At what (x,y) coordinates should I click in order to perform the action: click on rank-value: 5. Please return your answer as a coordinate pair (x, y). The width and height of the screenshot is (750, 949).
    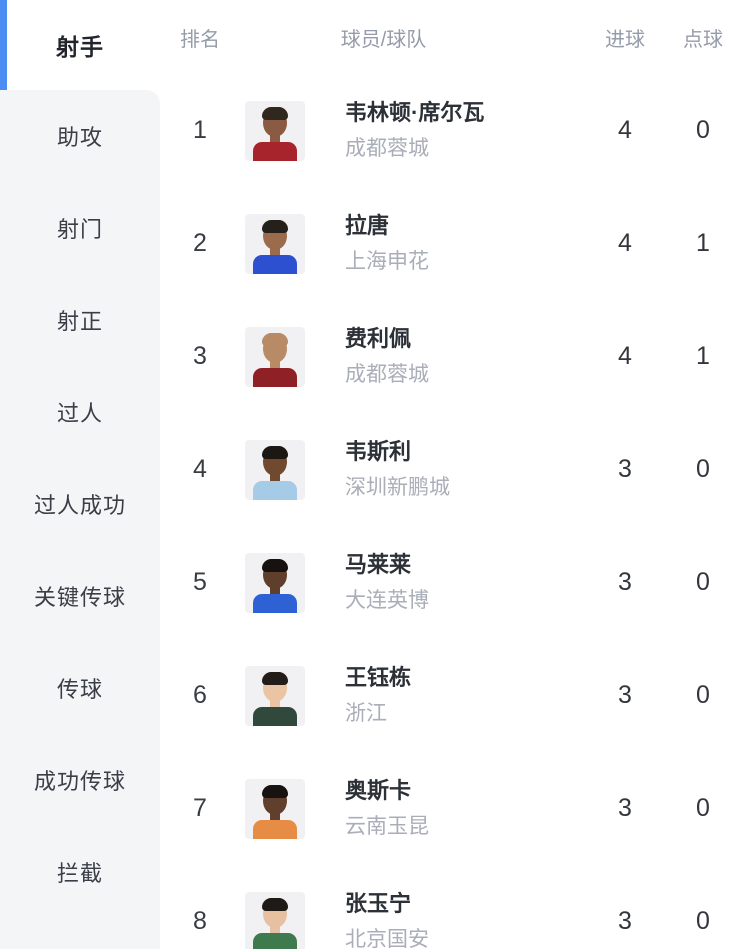
    Looking at the image, I should click on (200, 582).